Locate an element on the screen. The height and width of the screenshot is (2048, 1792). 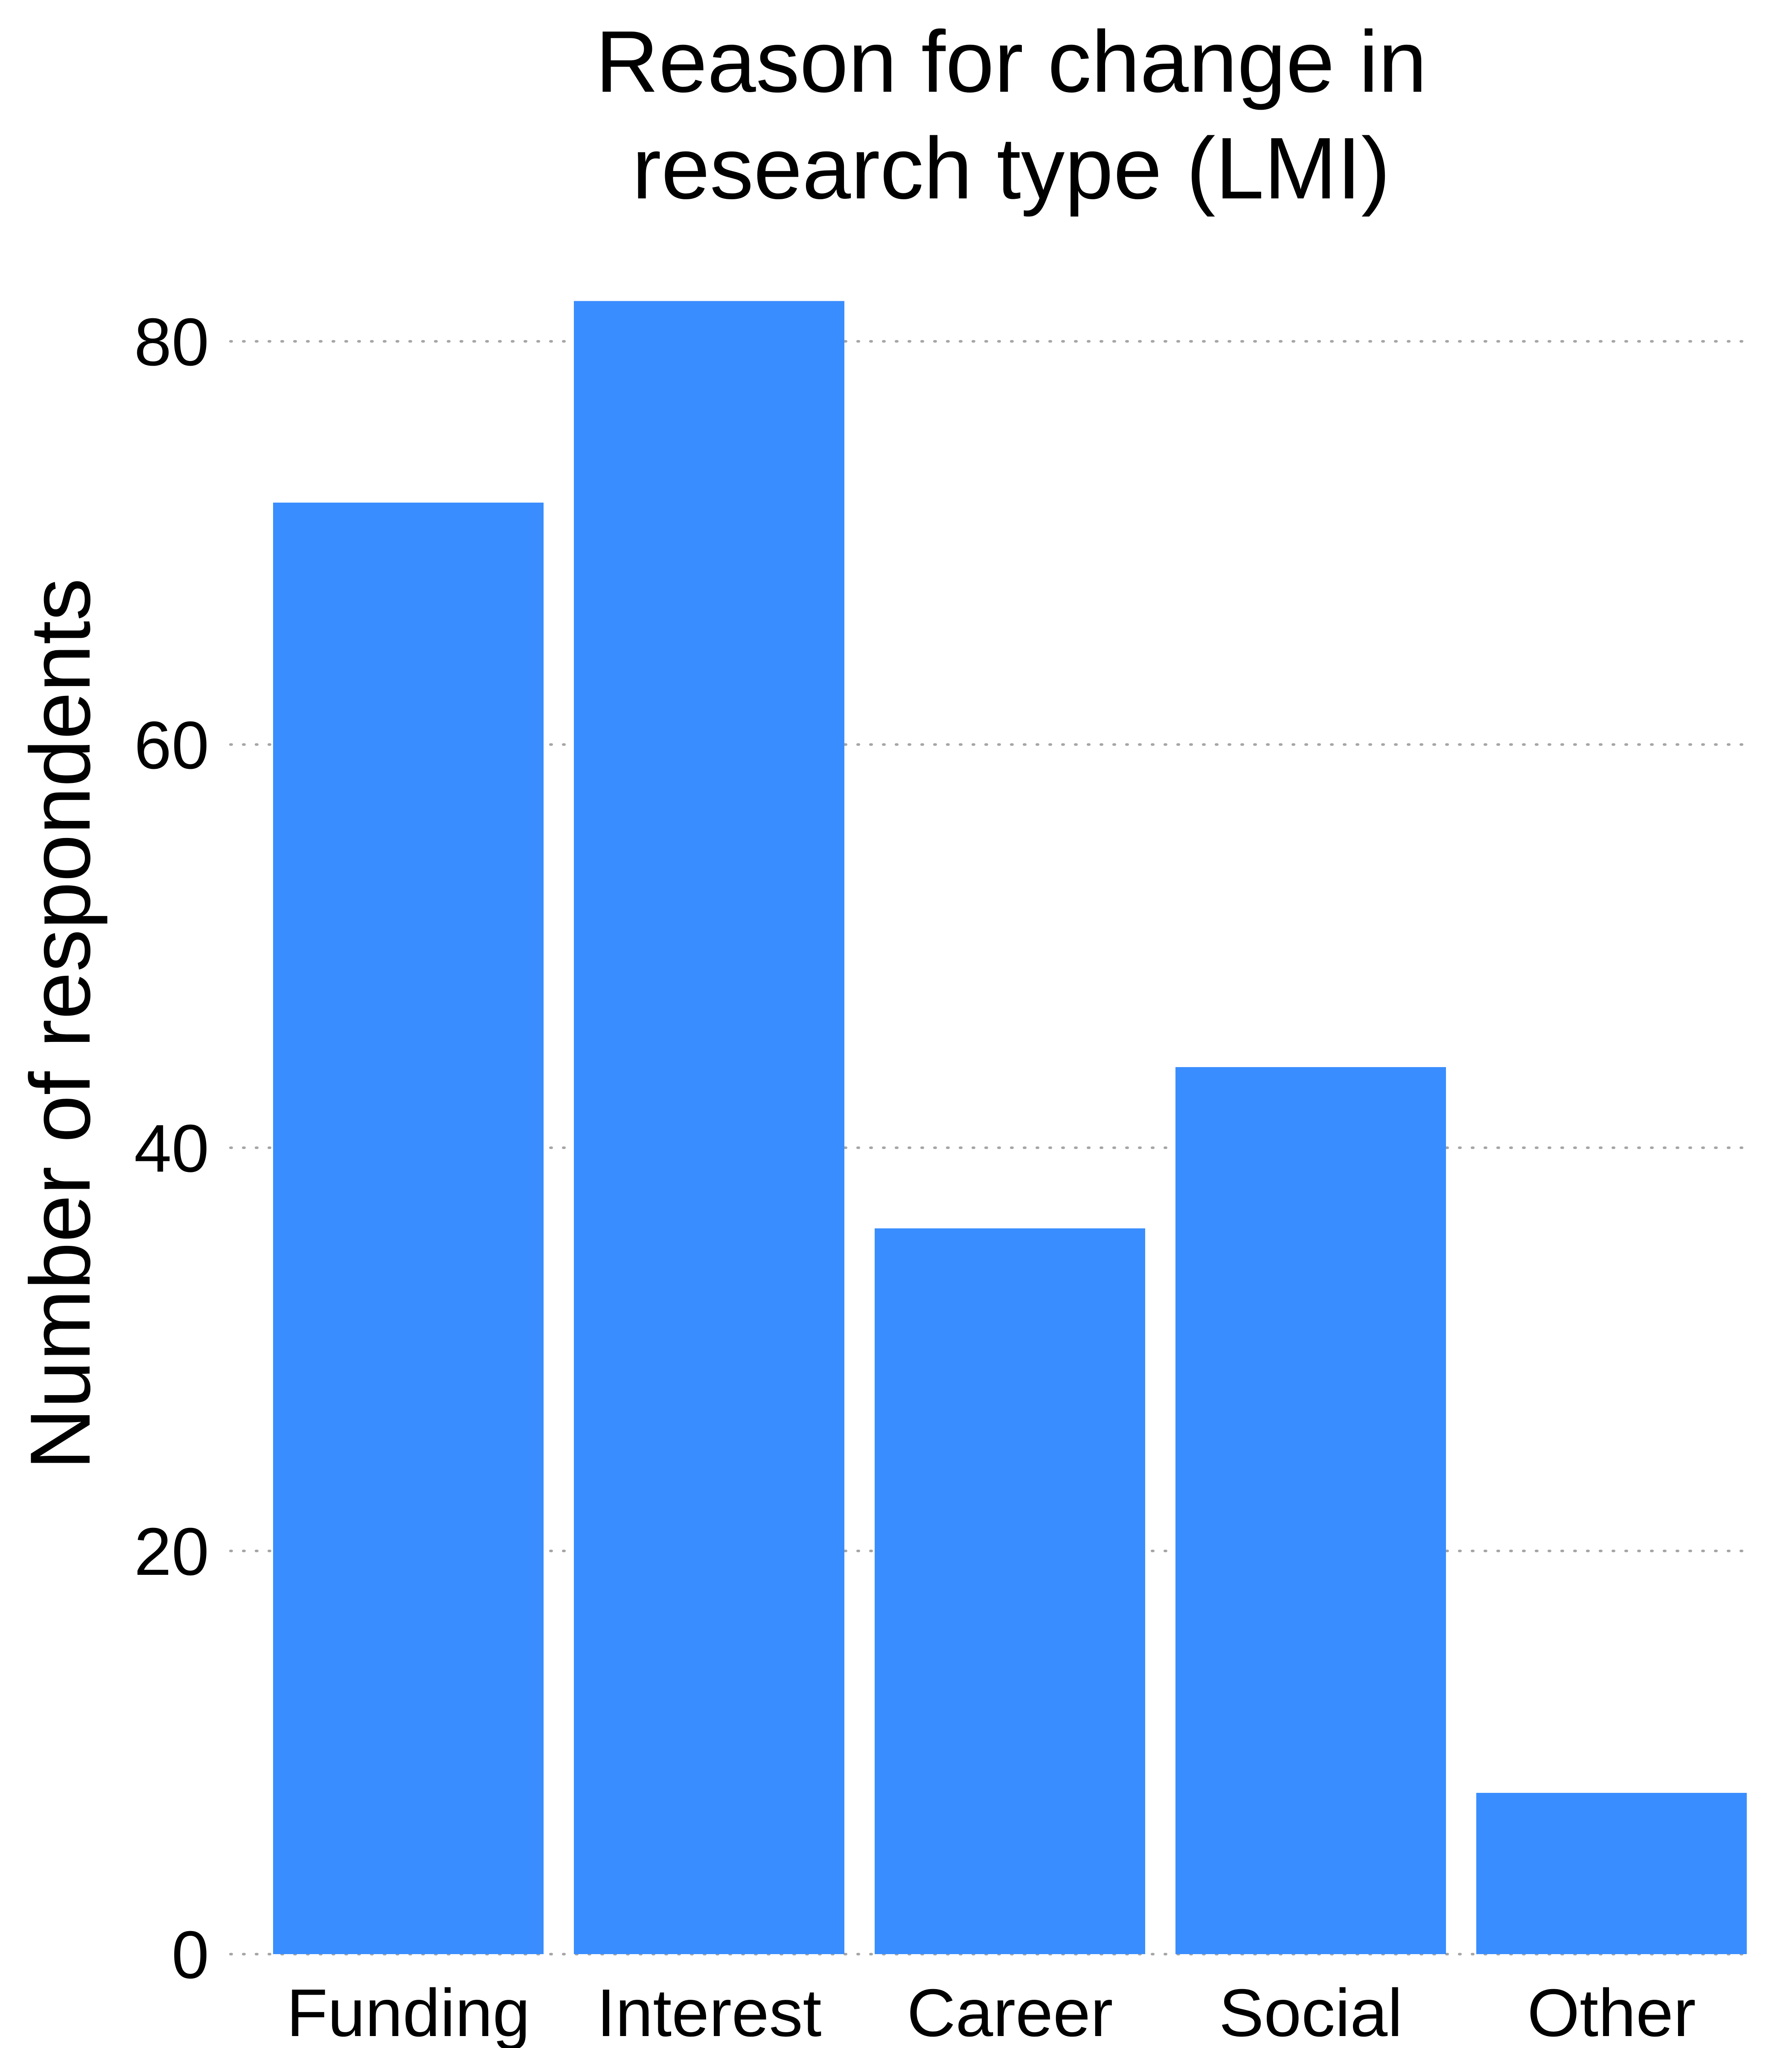
x-tick-label-interest: Interest is located at coordinates (709, 2012).